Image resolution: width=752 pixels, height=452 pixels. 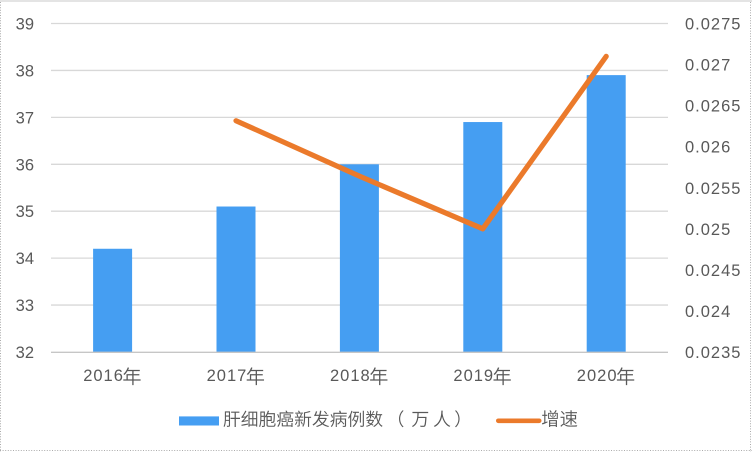 What do you see at coordinates (708, 312) in the screenshot?
I see `svg-text: 0.024` at bounding box center [708, 312].